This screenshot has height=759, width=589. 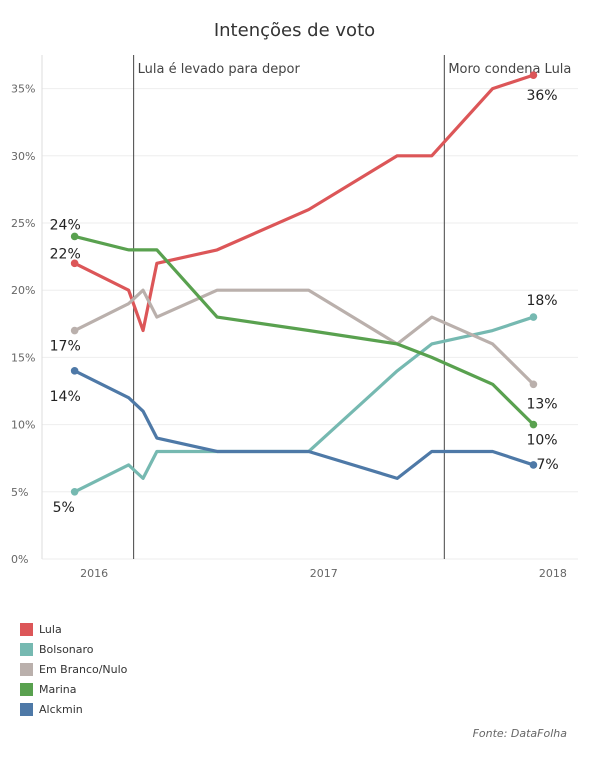 I want to click on y-tick-label: 15%, so click(x=23, y=357).